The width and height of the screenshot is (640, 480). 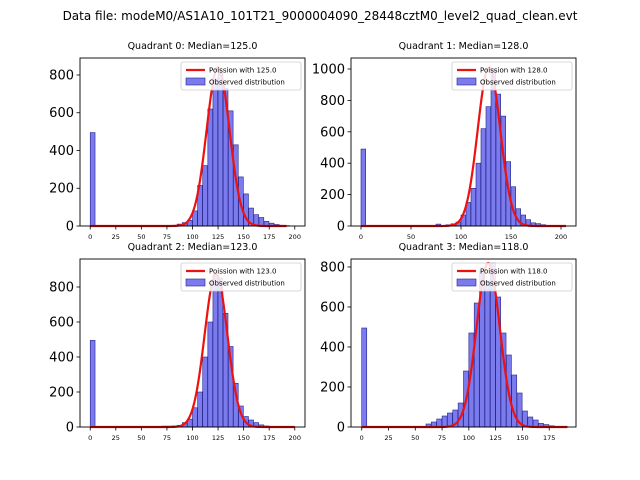 I want to click on poisson-curve, so click(x=192, y=350).